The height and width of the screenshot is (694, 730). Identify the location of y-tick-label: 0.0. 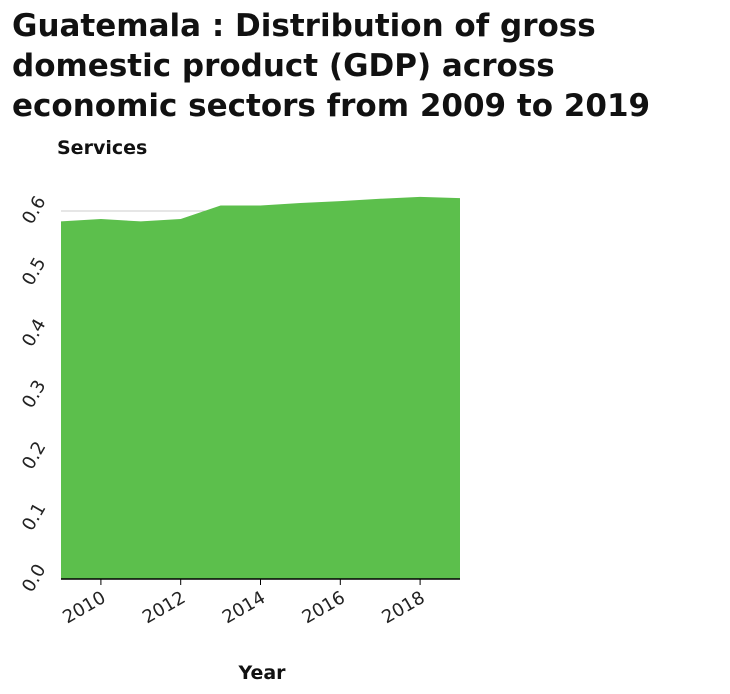
(34, 578).